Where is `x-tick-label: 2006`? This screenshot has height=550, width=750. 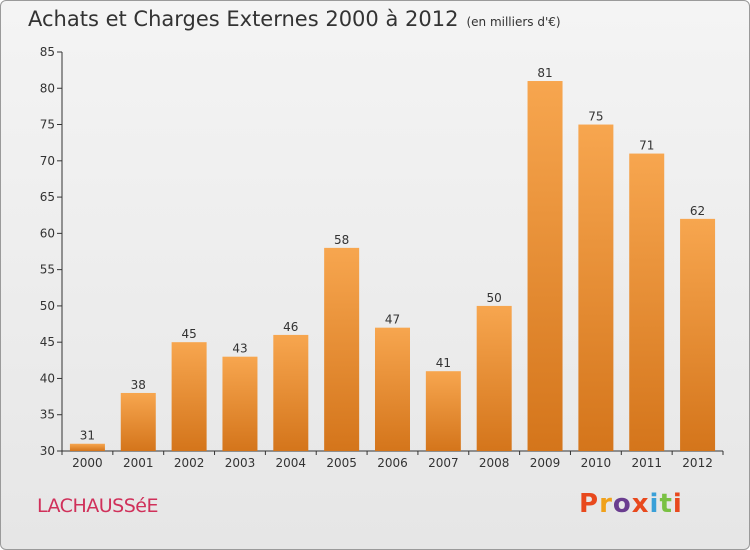 x-tick-label: 2006 is located at coordinates (392, 463).